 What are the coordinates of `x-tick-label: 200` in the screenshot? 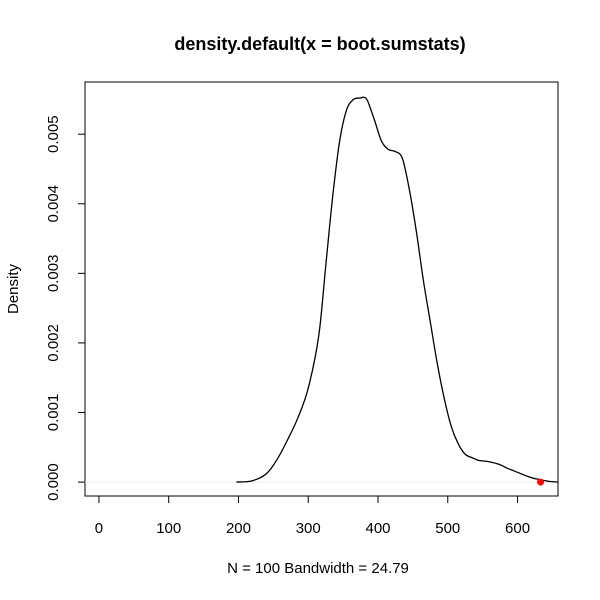 It's located at (238, 528).